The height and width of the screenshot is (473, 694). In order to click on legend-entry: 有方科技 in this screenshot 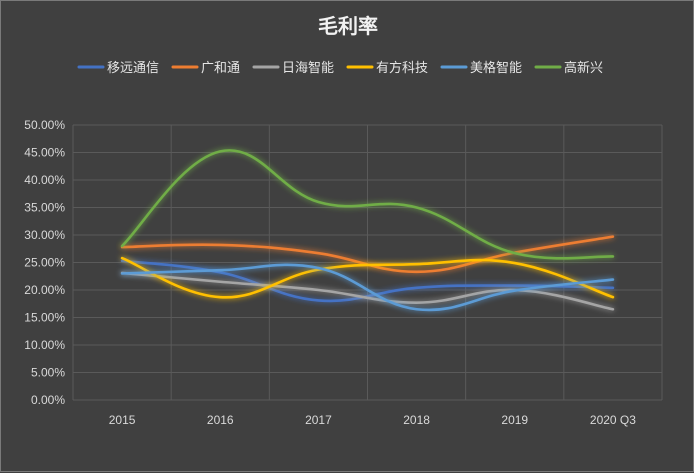, I will do `click(387, 68)`.